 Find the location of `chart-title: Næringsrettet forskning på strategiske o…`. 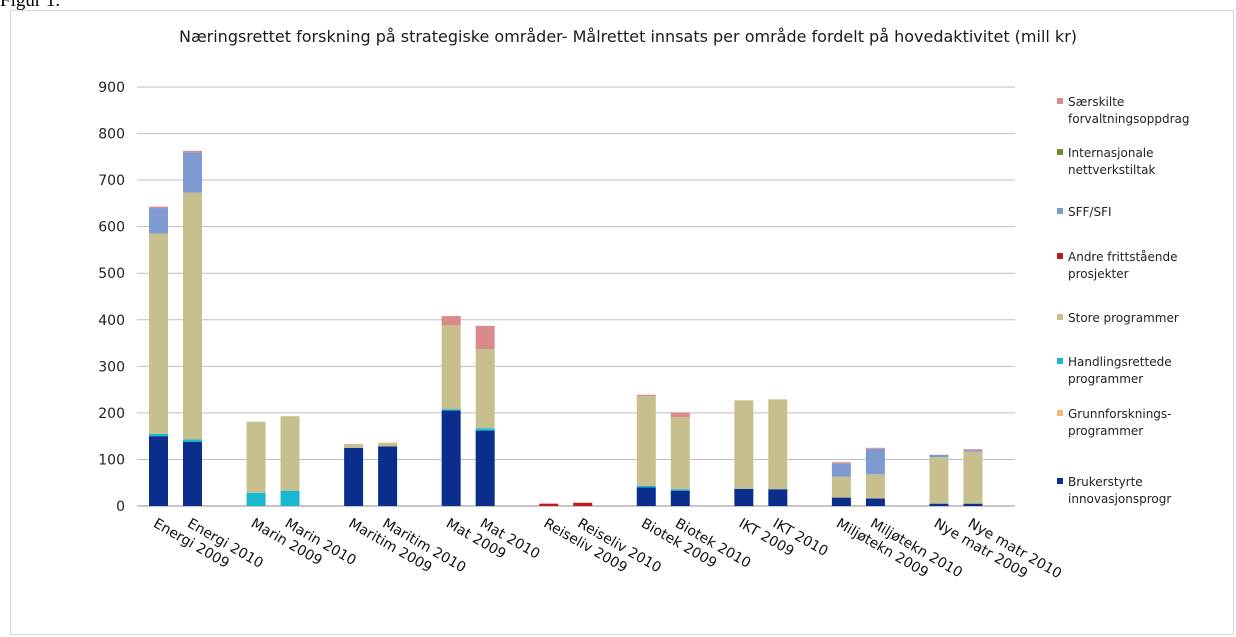

chart-title: Næringsrettet forskning på strategiske o… is located at coordinates (628, 36).